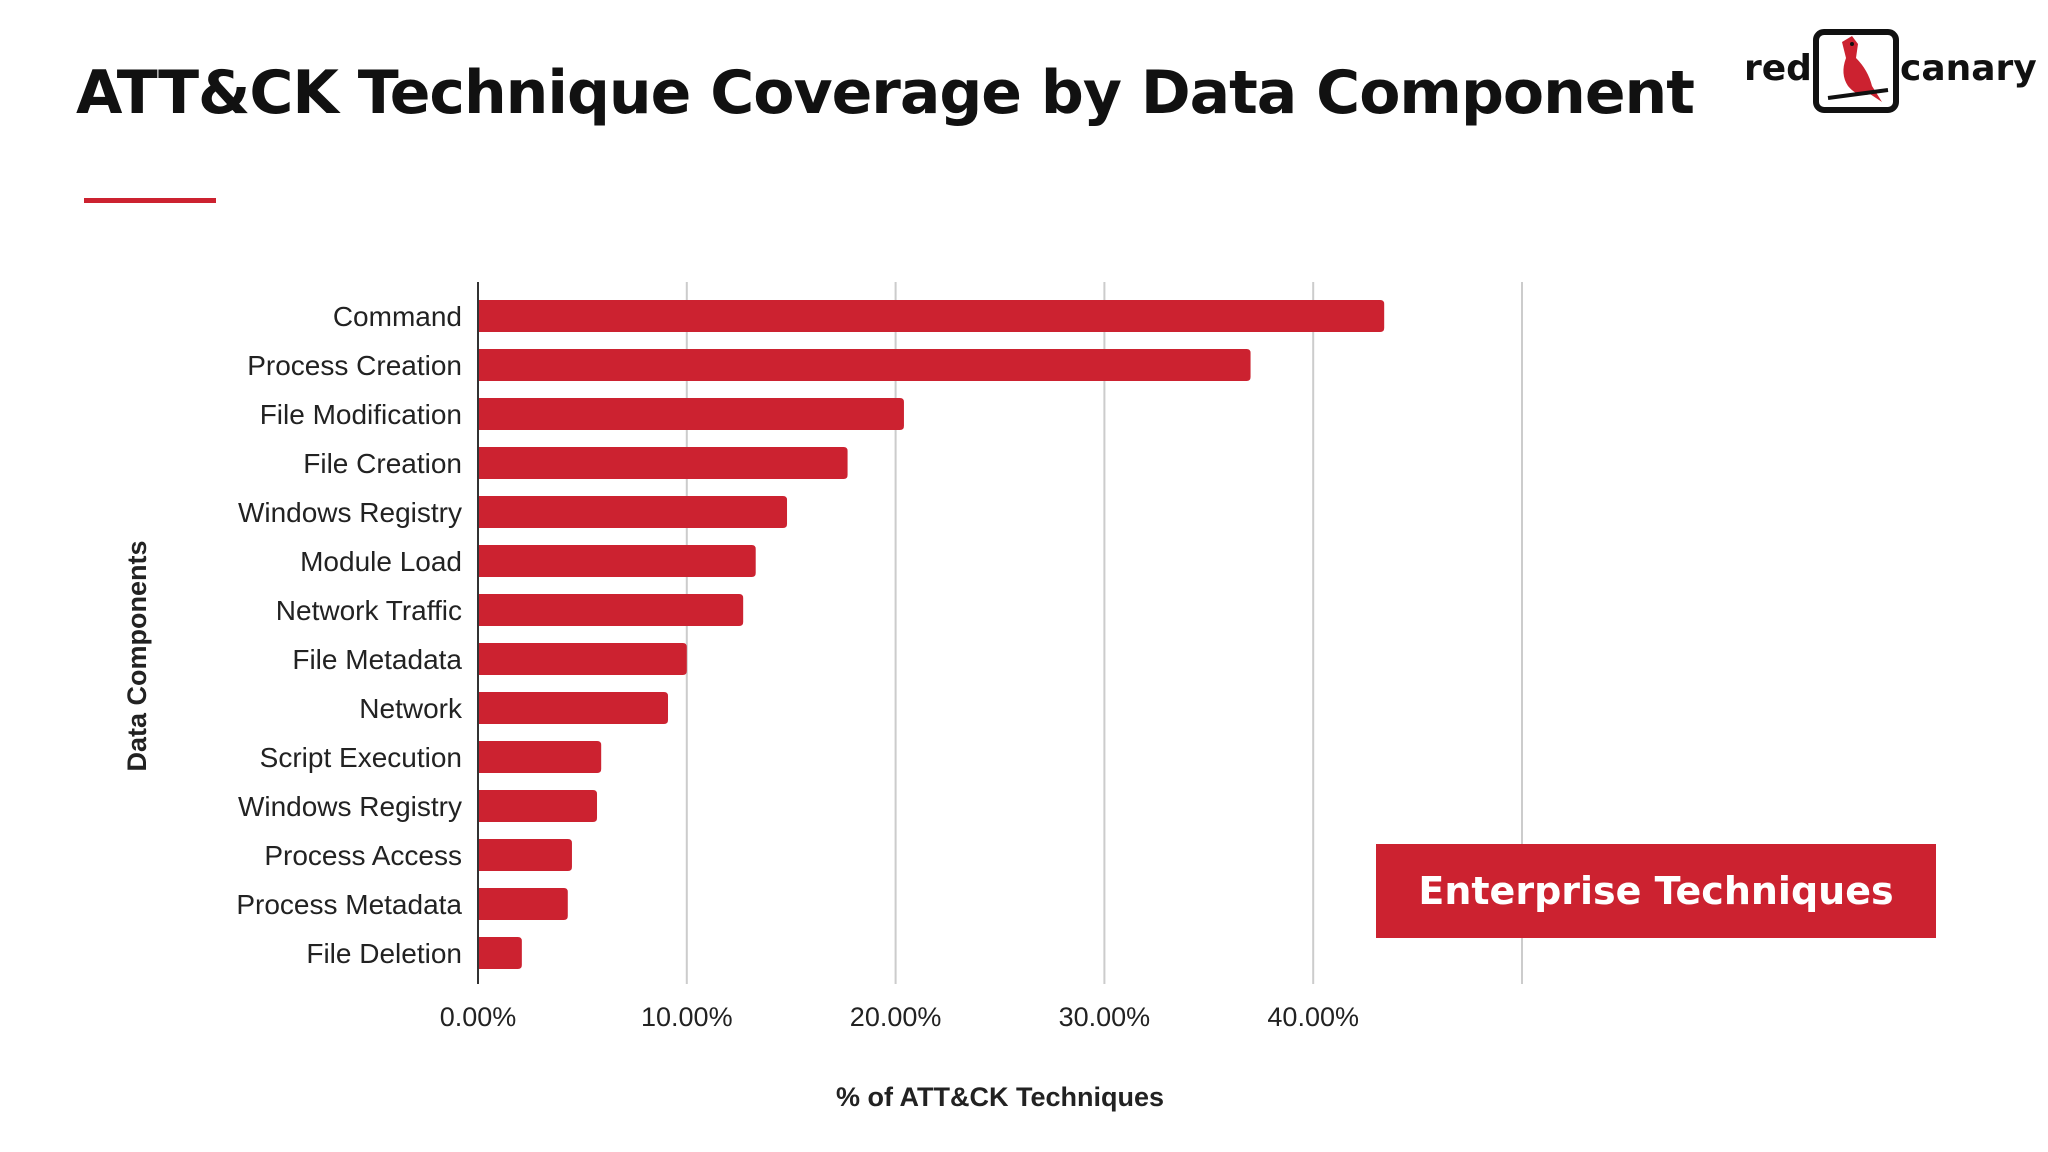 This screenshot has width=2048, height=1152. Describe the element at coordinates (1313, 1017) in the screenshot. I see `x-tick-label: 40.00%` at that location.